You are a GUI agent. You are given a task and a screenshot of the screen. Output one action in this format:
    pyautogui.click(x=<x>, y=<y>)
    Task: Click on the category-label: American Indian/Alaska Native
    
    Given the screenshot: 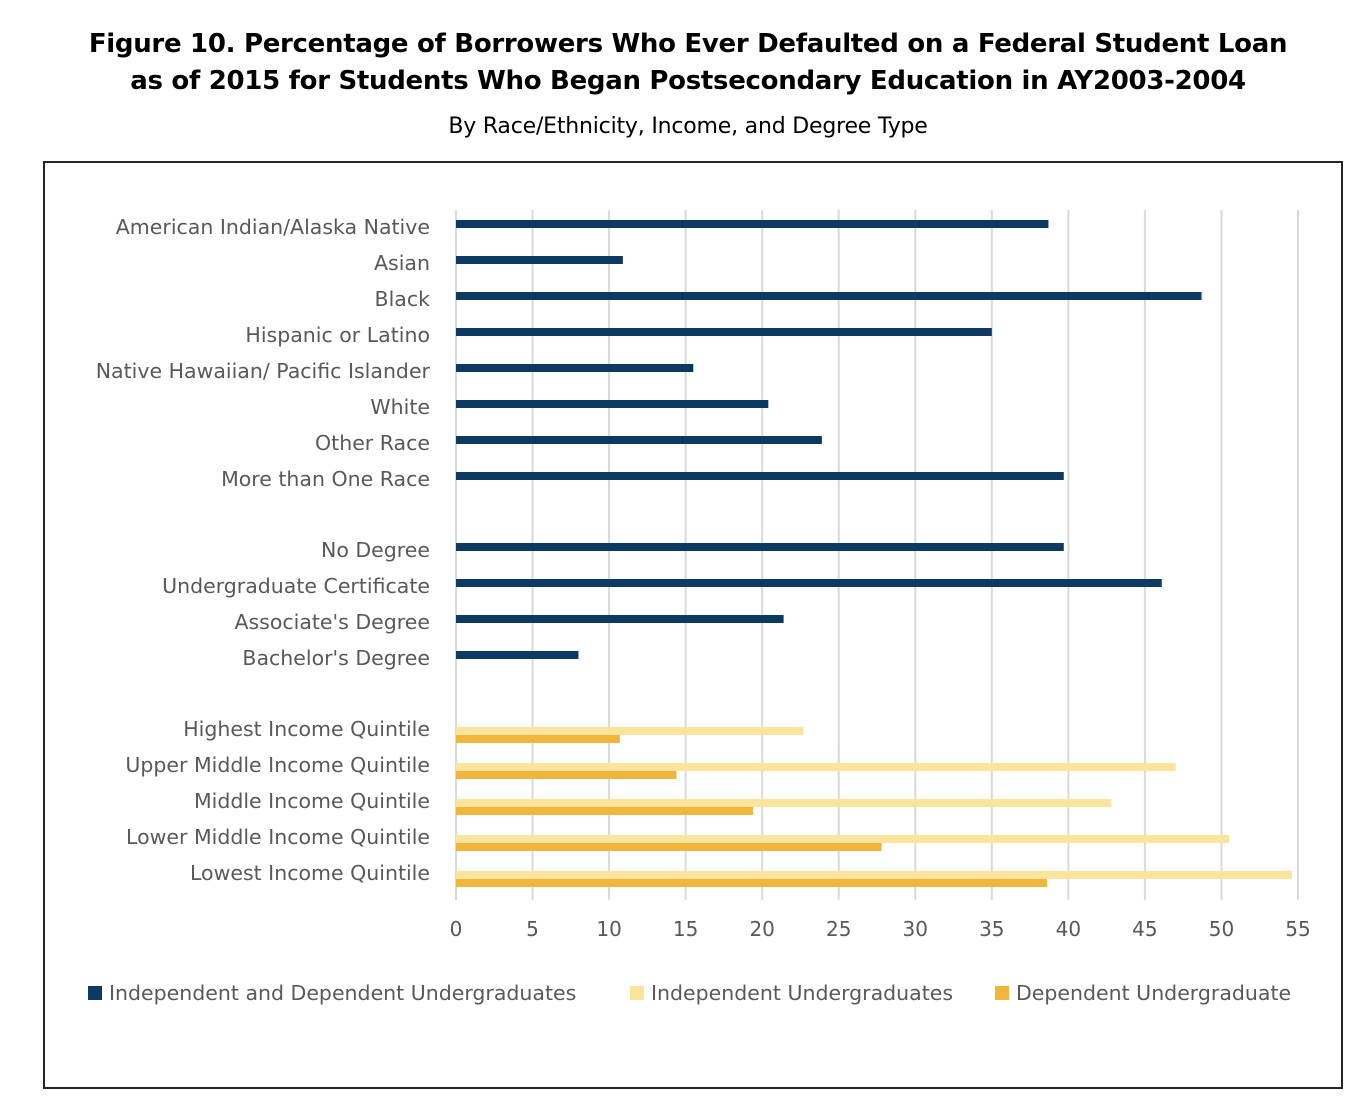 What is the action you would take?
    pyautogui.click(x=273, y=227)
    